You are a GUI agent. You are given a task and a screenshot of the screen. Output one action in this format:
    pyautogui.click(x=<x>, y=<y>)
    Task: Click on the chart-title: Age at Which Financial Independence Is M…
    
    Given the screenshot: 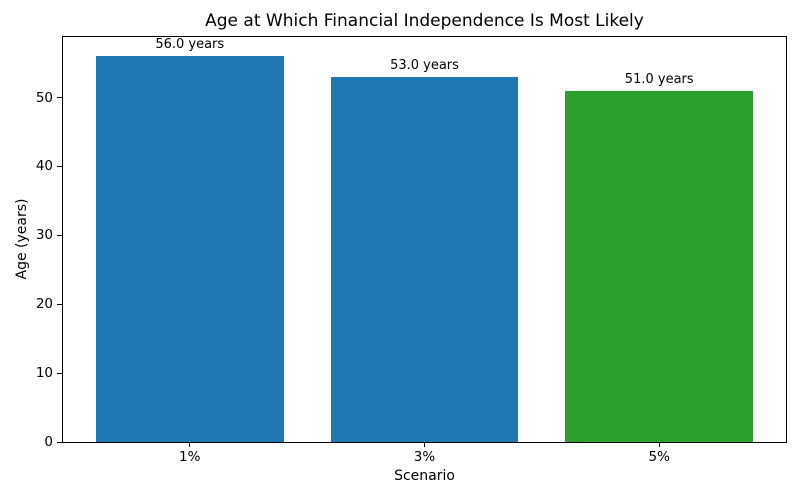 What is the action you would take?
    pyautogui.click(x=424, y=21)
    